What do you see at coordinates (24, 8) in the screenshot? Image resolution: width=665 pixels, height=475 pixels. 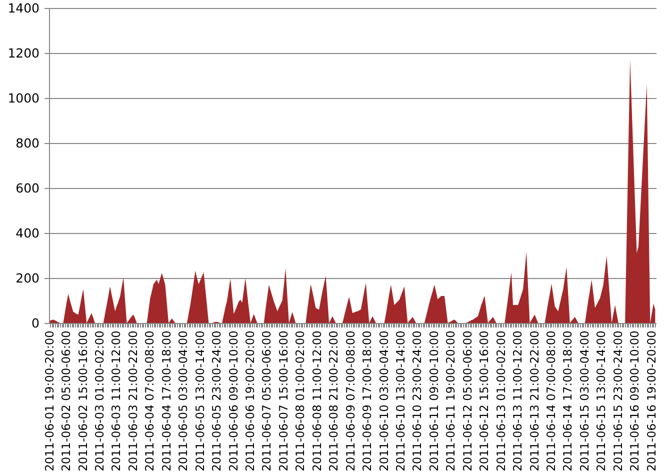 I see `y-tick-label: 1400` at bounding box center [24, 8].